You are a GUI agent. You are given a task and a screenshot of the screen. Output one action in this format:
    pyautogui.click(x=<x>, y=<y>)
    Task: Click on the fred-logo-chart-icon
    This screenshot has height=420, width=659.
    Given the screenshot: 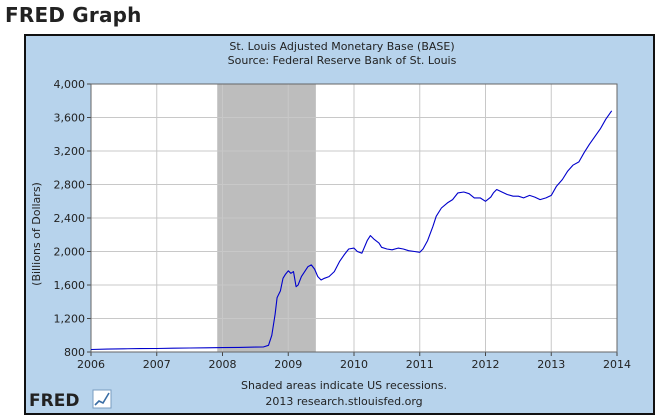 What is the action you would take?
    pyautogui.click(x=102, y=399)
    